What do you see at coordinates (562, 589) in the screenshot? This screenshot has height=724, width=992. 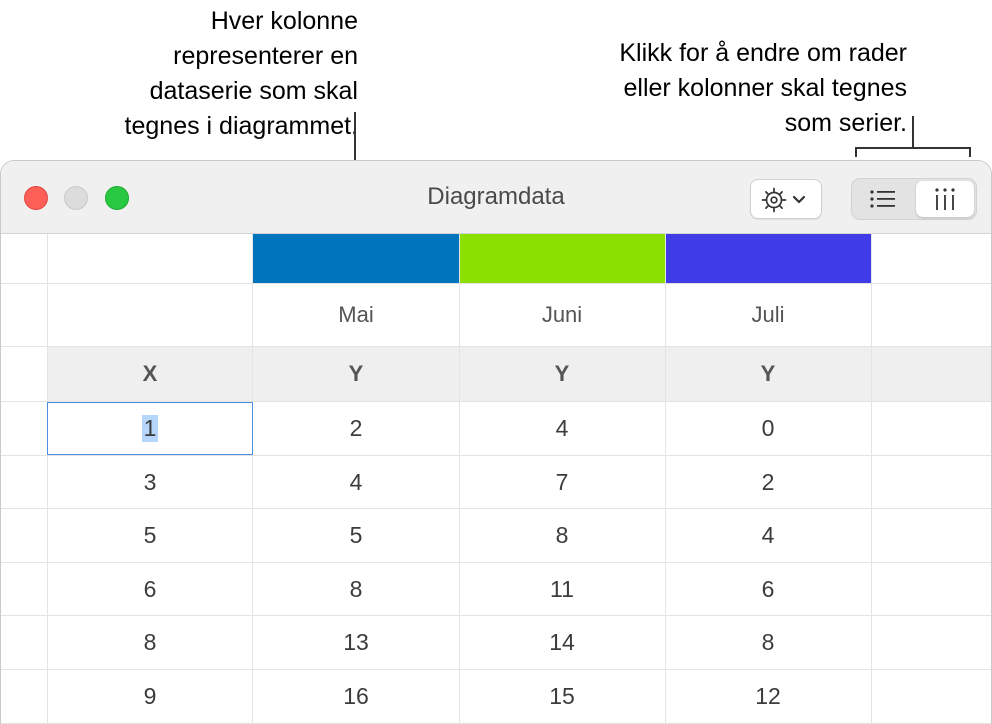 I see `data-cell: 11` at bounding box center [562, 589].